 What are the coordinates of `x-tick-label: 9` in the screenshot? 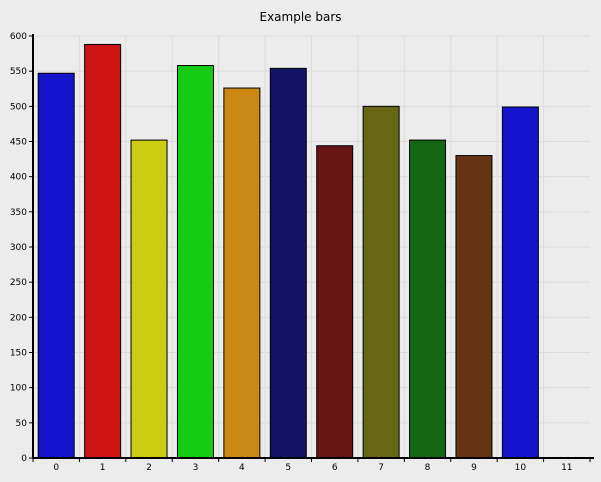 It's located at (474, 468).